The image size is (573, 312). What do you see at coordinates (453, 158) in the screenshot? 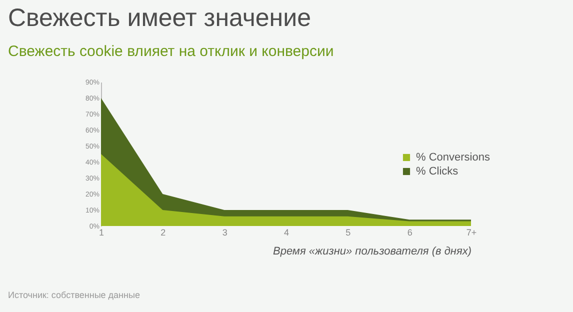
I see `legend-label: % Conversions` at bounding box center [453, 158].